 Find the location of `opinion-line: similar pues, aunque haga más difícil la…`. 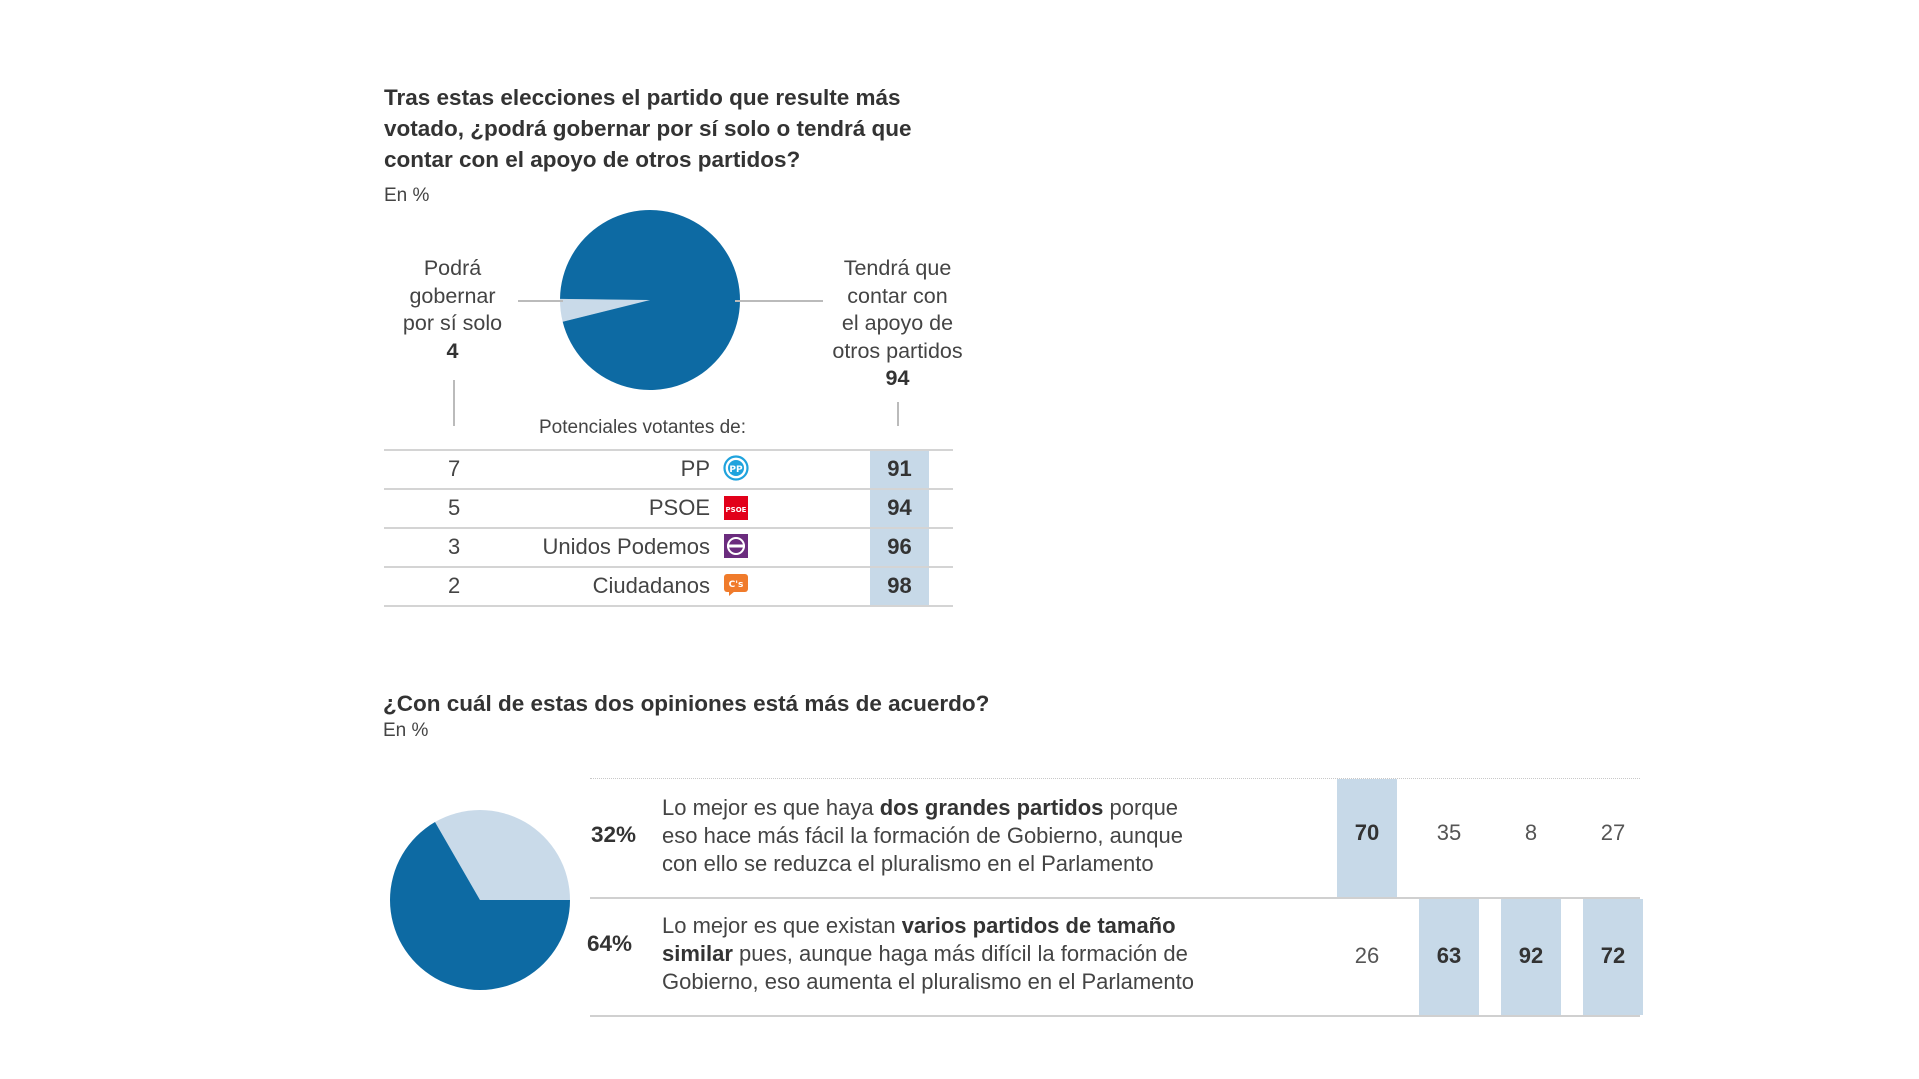

opinion-line: similar pues, aunque haga más difícil la… is located at coordinates (925, 953).